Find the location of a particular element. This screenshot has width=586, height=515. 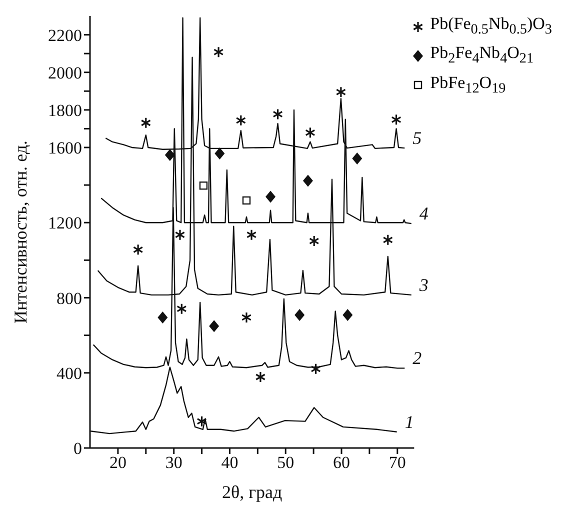

series-label: 4 is located at coordinates (423, 214).